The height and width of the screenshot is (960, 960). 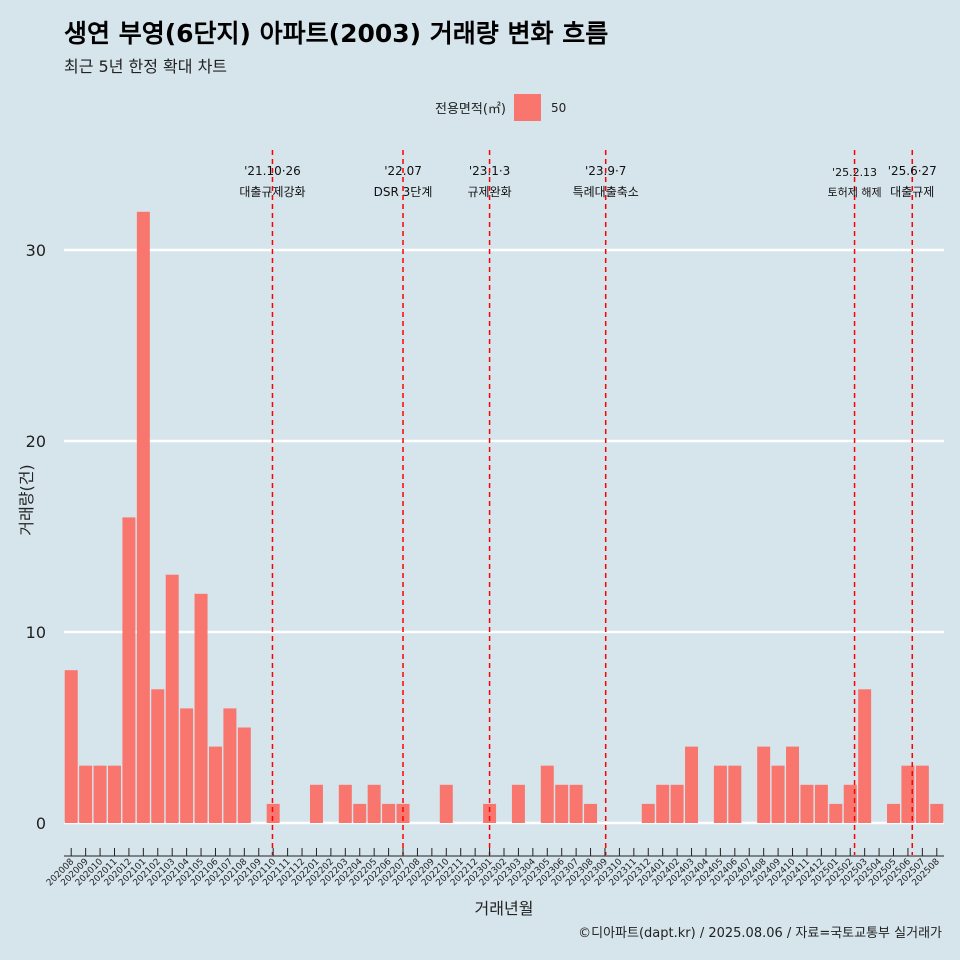 What do you see at coordinates (41, 823) in the screenshot?
I see `y-tick-label: 0` at bounding box center [41, 823].